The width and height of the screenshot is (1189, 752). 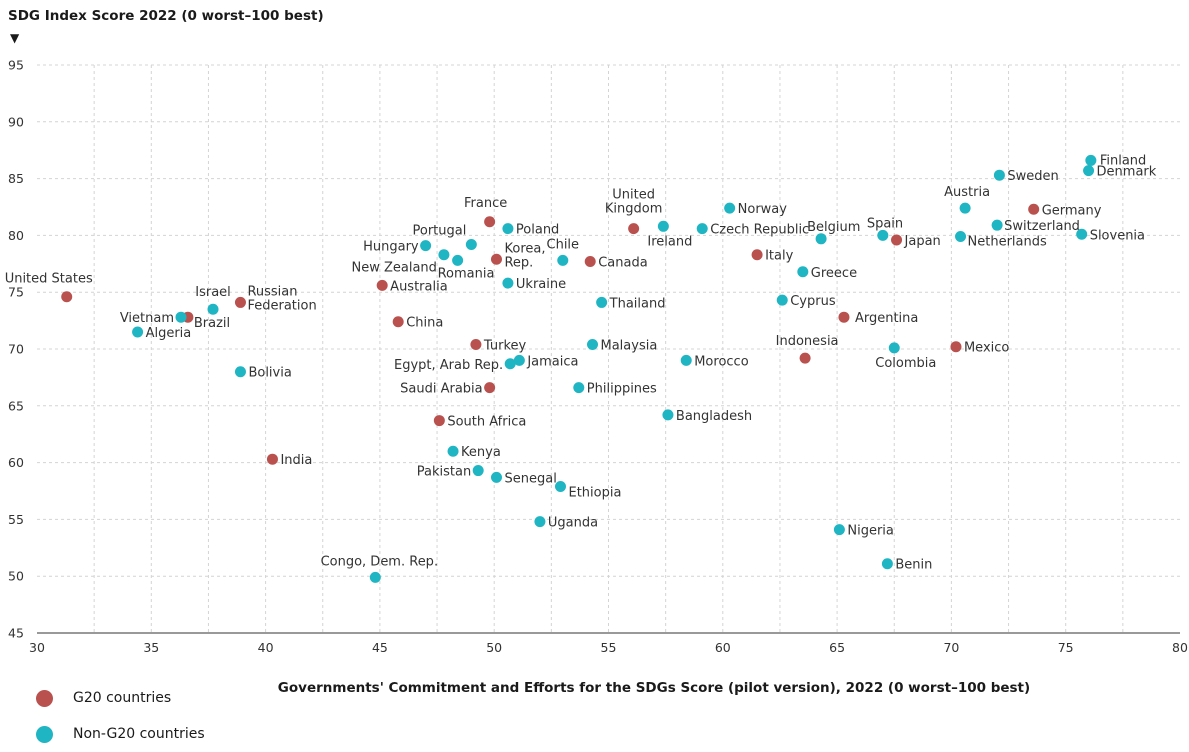 What do you see at coordinates (16, 462) in the screenshot?
I see `y-tick-label: 60` at bounding box center [16, 462].